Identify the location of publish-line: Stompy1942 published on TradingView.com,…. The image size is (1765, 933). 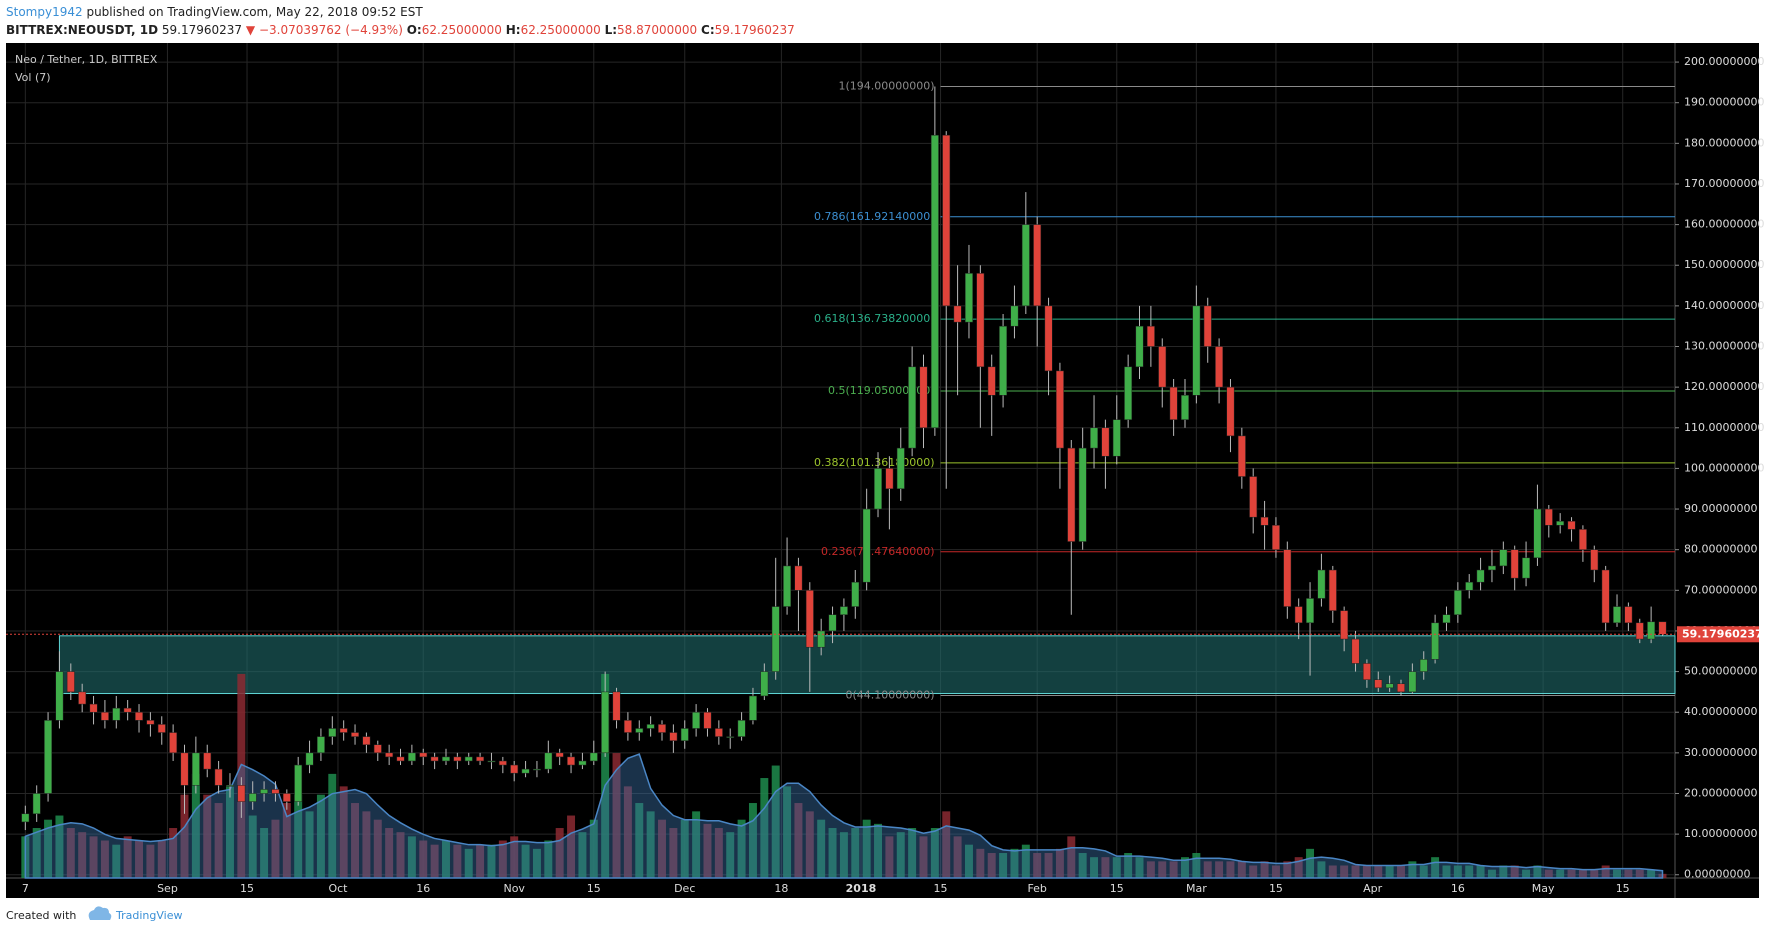
(214, 12).